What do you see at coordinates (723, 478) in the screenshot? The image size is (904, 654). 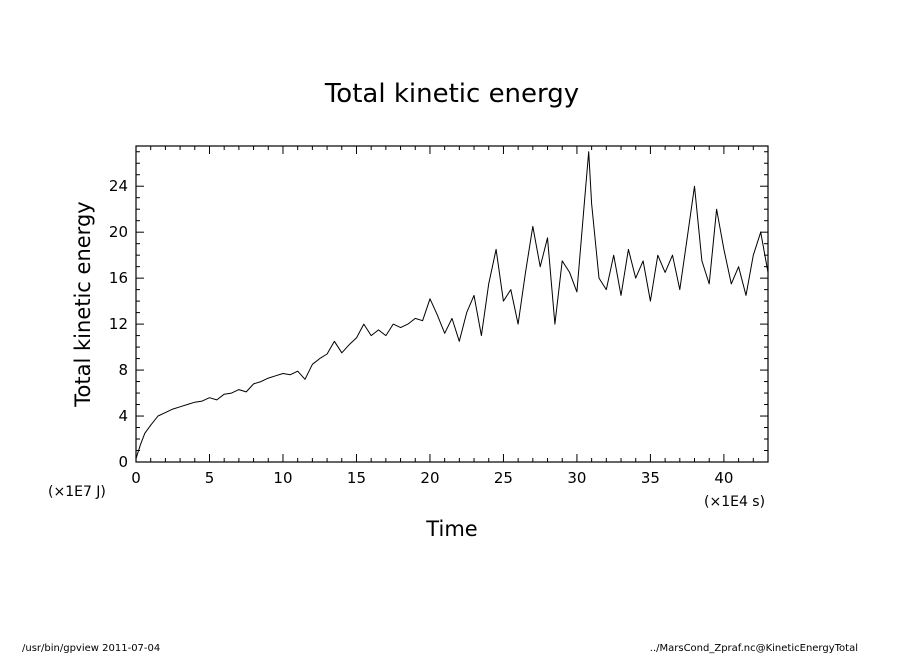 I see `x-tick-label: 40` at bounding box center [723, 478].